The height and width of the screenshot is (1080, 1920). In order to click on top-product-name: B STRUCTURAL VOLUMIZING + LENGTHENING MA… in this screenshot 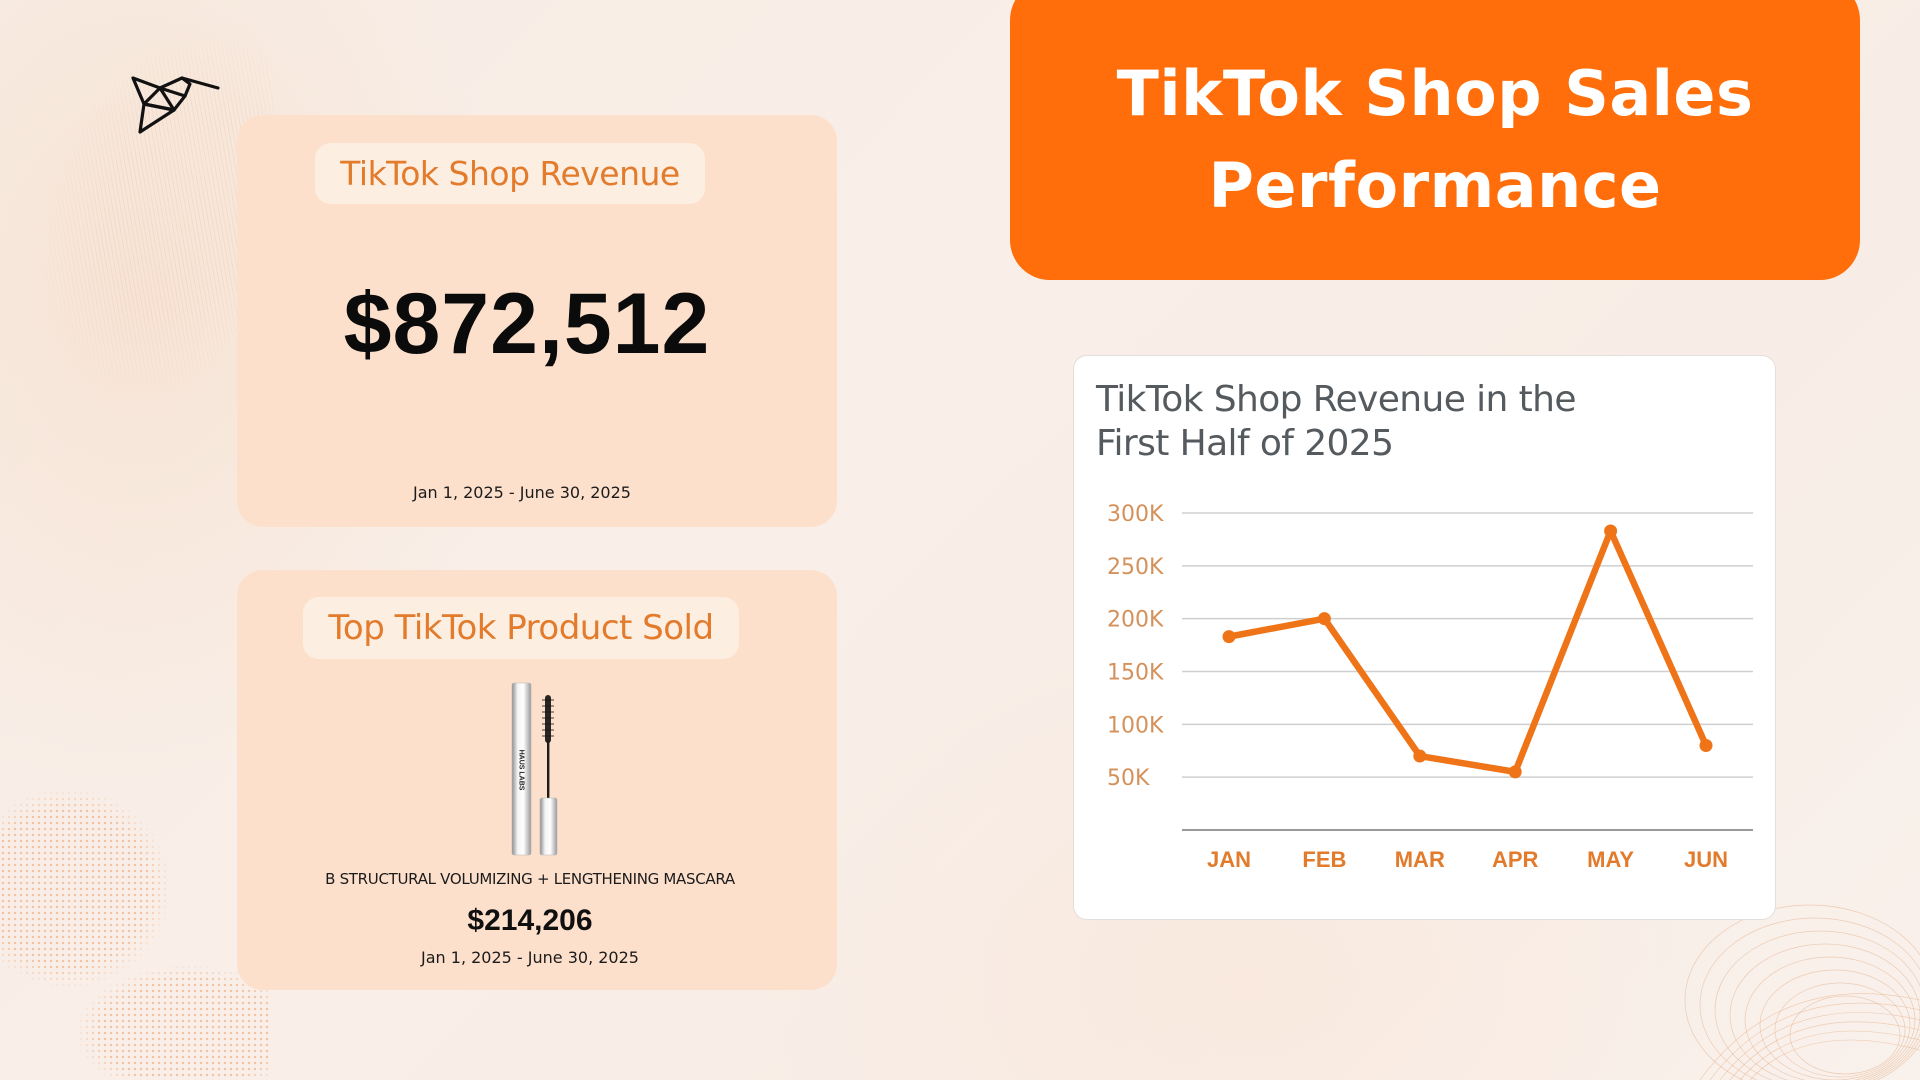, I will do `click(530, 879)`.